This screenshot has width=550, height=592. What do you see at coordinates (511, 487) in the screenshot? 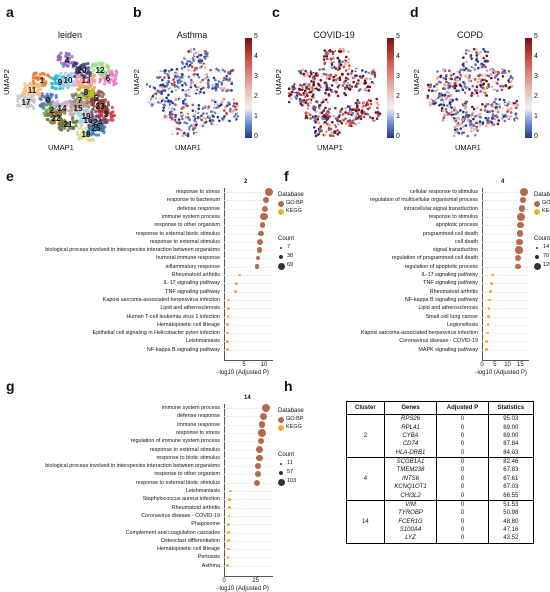
I see `table-stat-cell: 67.03` at bounding box center [511, 487].